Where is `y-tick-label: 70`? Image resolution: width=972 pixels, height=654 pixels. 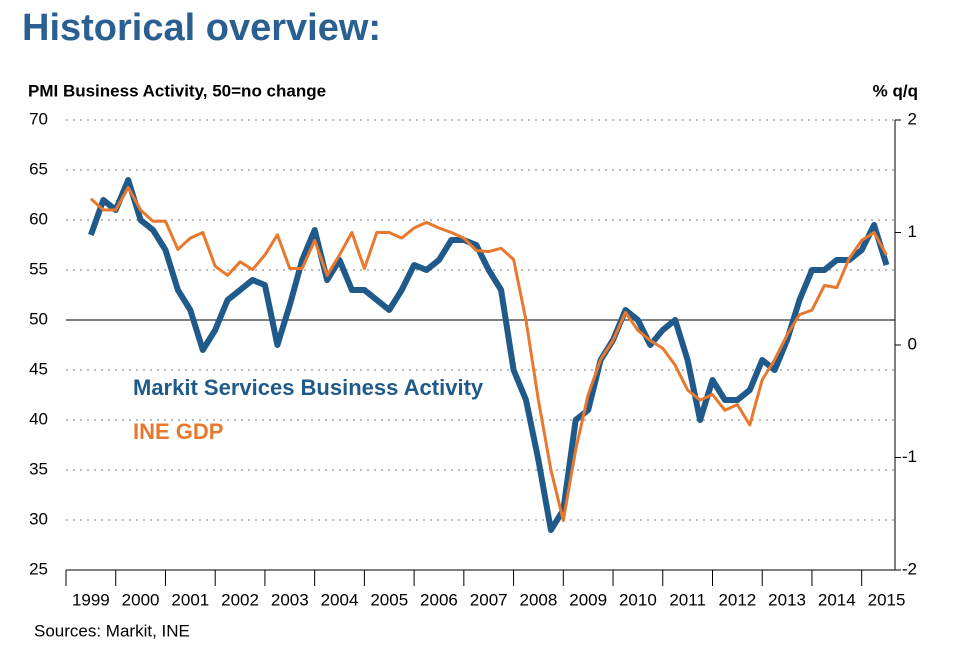
y-tick-label: 70 is located at coordinates (38, 118).